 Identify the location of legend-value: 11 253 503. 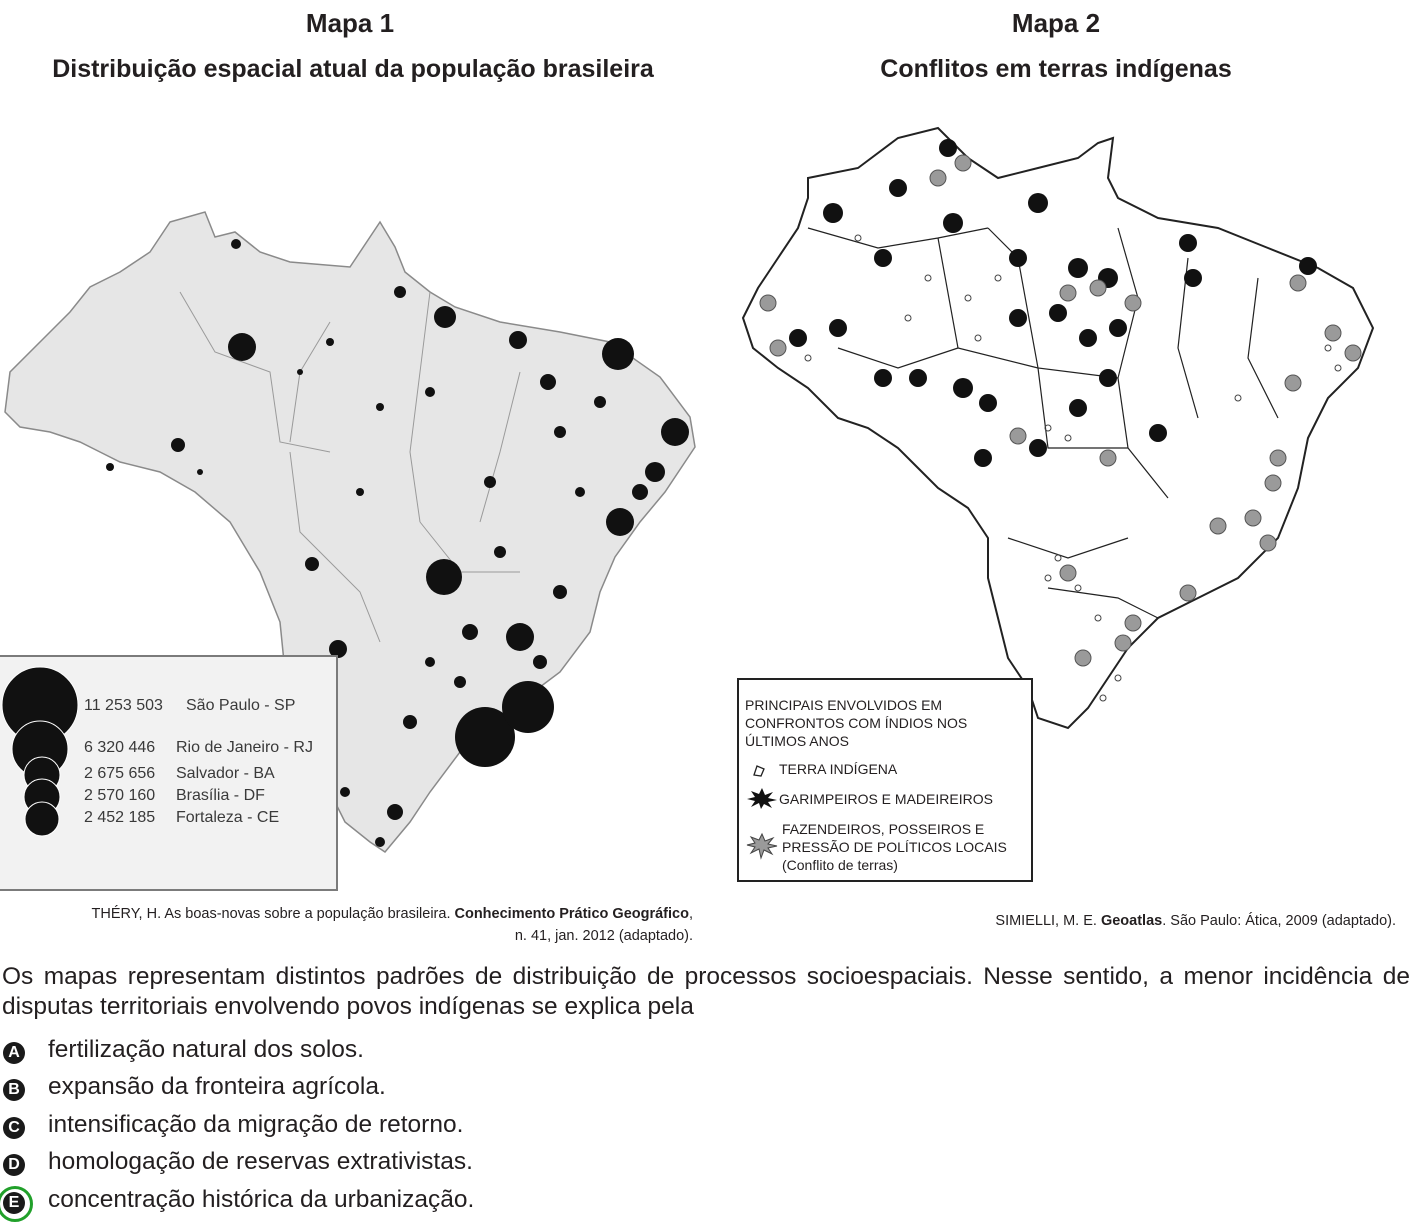
(123, 705).